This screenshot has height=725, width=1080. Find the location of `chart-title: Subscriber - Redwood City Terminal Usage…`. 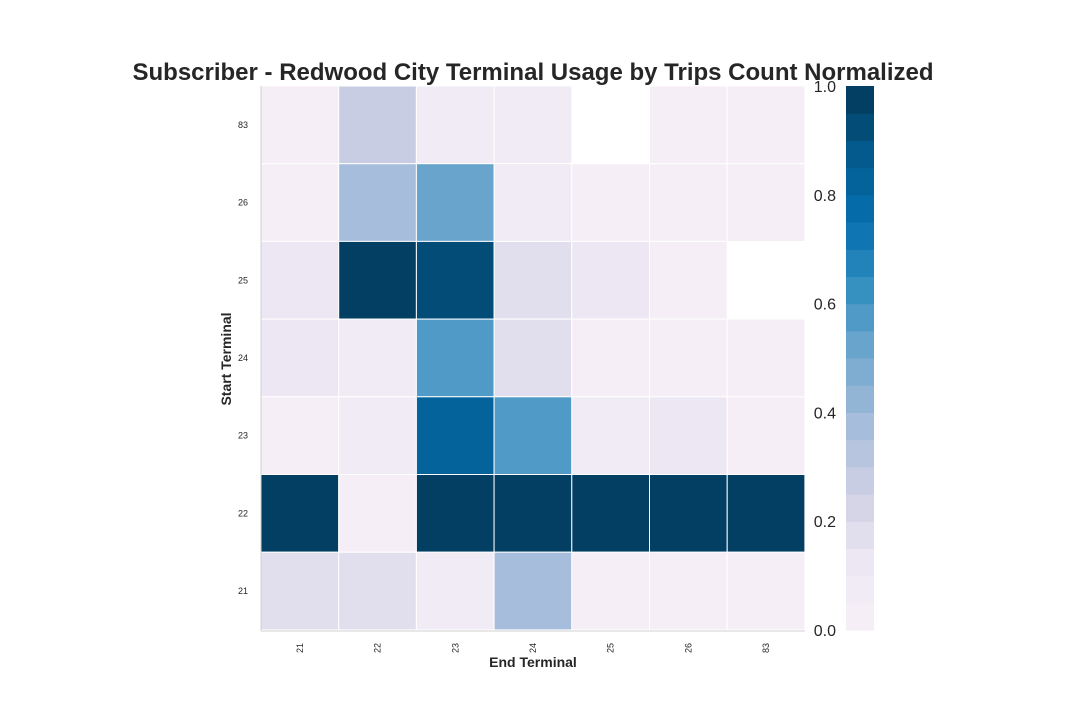

chart-title: Subscriber - Redwood City Terminal Usage… is located at coordinates (532, 72).